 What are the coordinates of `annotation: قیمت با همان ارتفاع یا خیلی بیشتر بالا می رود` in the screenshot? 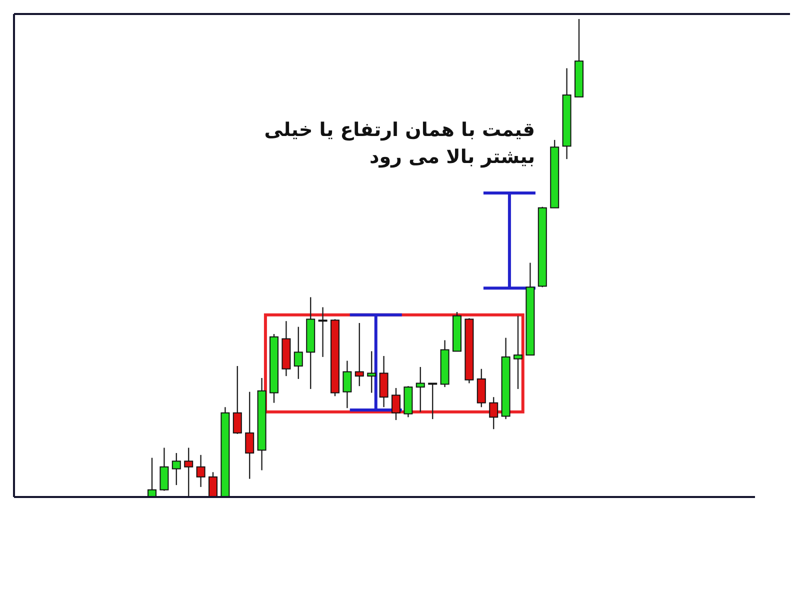 It's located at (399, 143).